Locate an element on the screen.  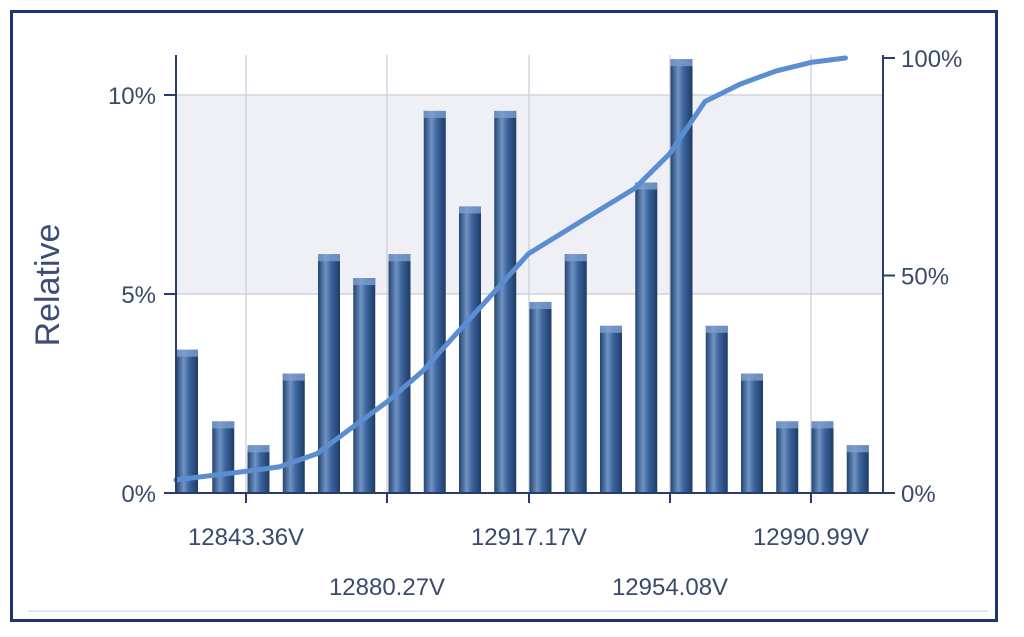
x-tick-label: 12843.36V is located at coordinates (246, 537).